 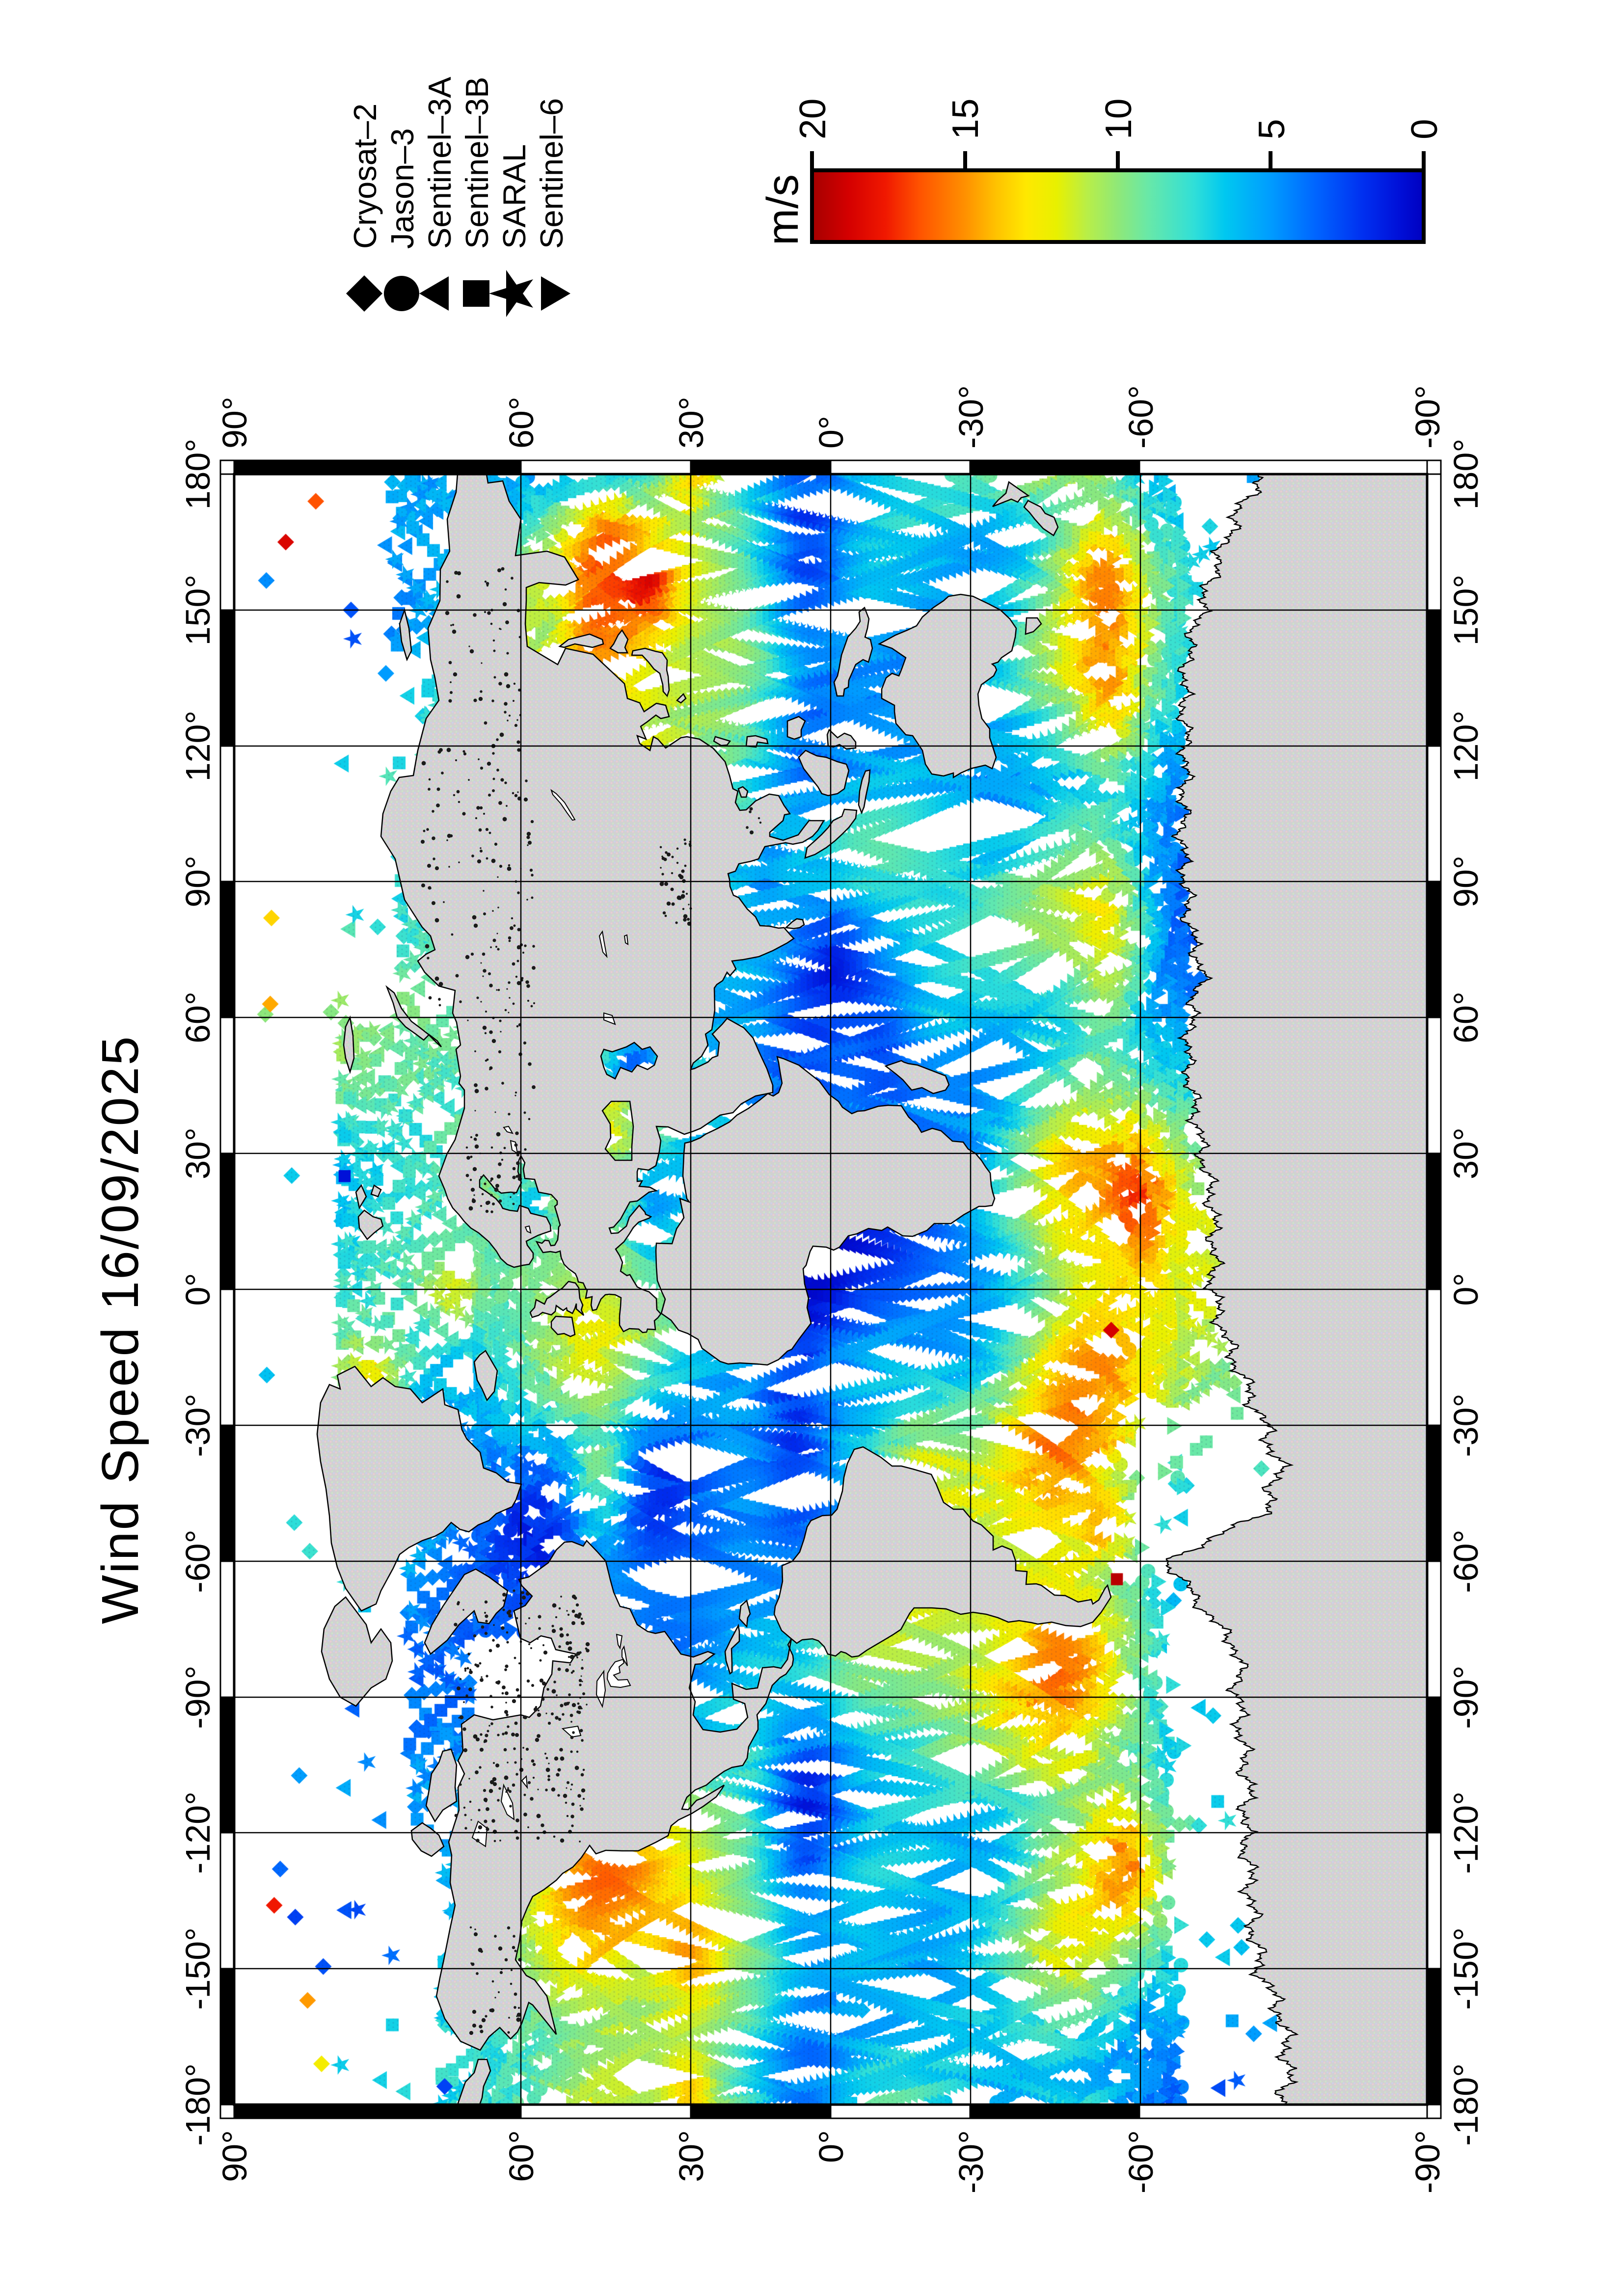 What do you see at coordinates (120, 1330) in the screenshot?
I see `svg-text: Wind Speed 16/09/2025` at bounding box center [120, 1330].